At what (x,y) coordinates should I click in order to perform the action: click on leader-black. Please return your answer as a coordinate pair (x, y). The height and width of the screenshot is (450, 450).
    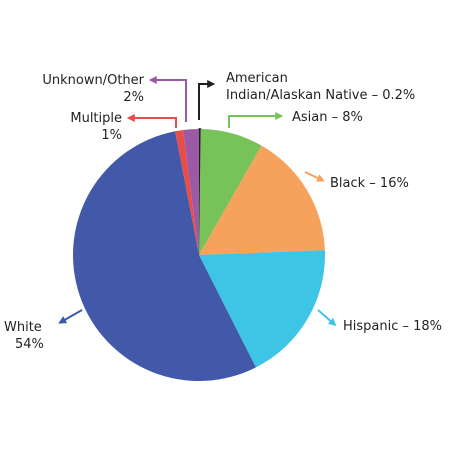
    Looking at the image, I should click on (314, 176).